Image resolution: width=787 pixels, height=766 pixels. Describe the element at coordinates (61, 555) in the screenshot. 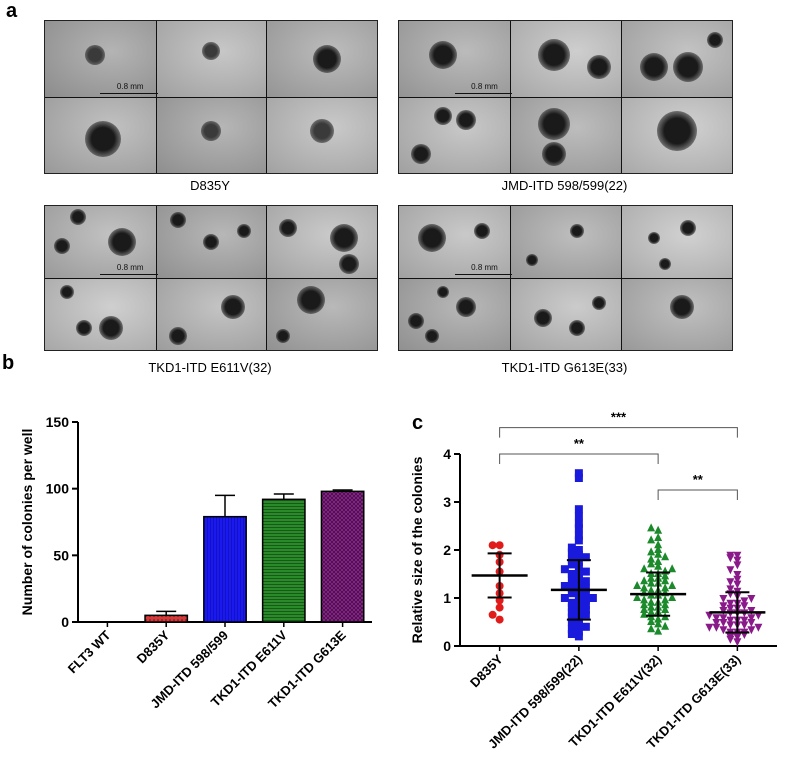

I see `y-tick-label: 50` at that location.